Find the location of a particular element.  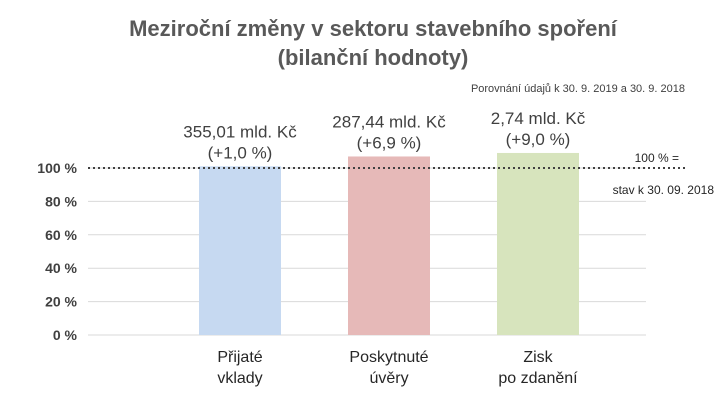

y-tick-label: 20 % is located at coordinates (61, 302).